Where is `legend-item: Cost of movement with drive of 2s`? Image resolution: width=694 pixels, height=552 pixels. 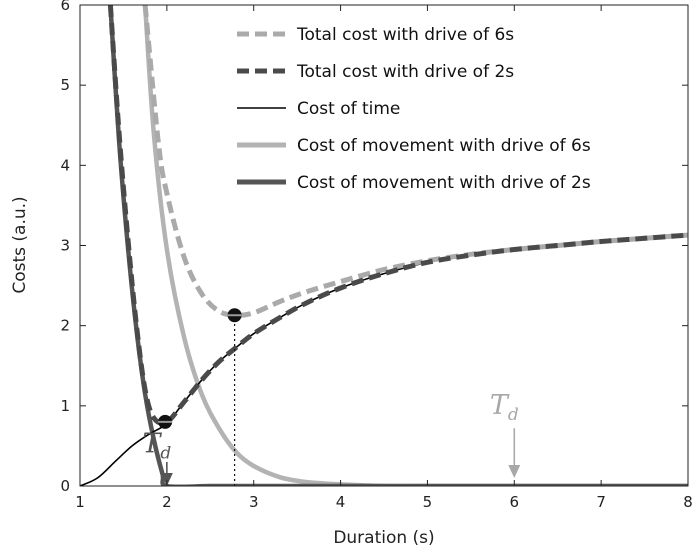
legend-item: Cost of movement with drive of 2s is located at coordinates (414, 183).